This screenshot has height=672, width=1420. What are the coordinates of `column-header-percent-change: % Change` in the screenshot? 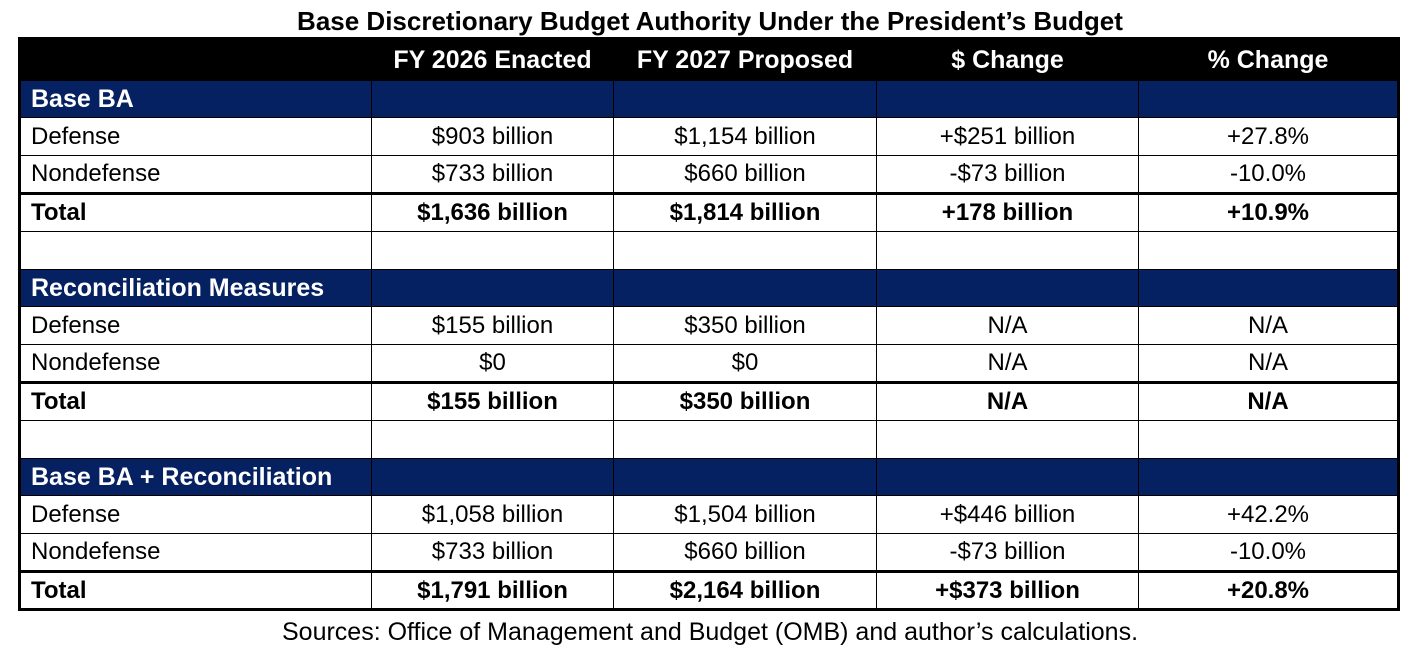 It's located at (1268, 59).